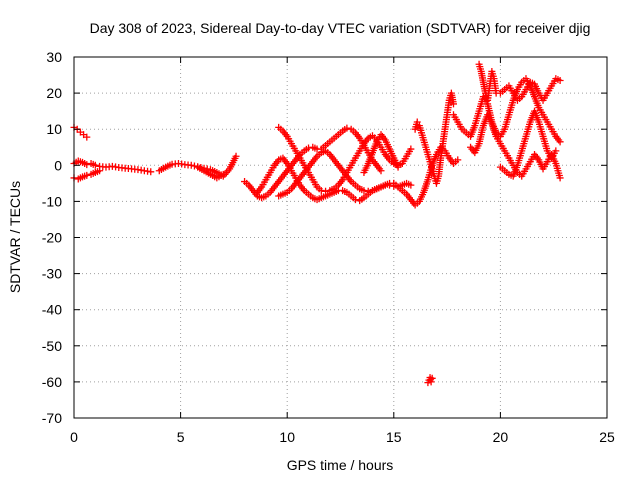  Describe the element at coordinates (54, 57) in the screenshot. I see `y-tick-label: 30` at that location.